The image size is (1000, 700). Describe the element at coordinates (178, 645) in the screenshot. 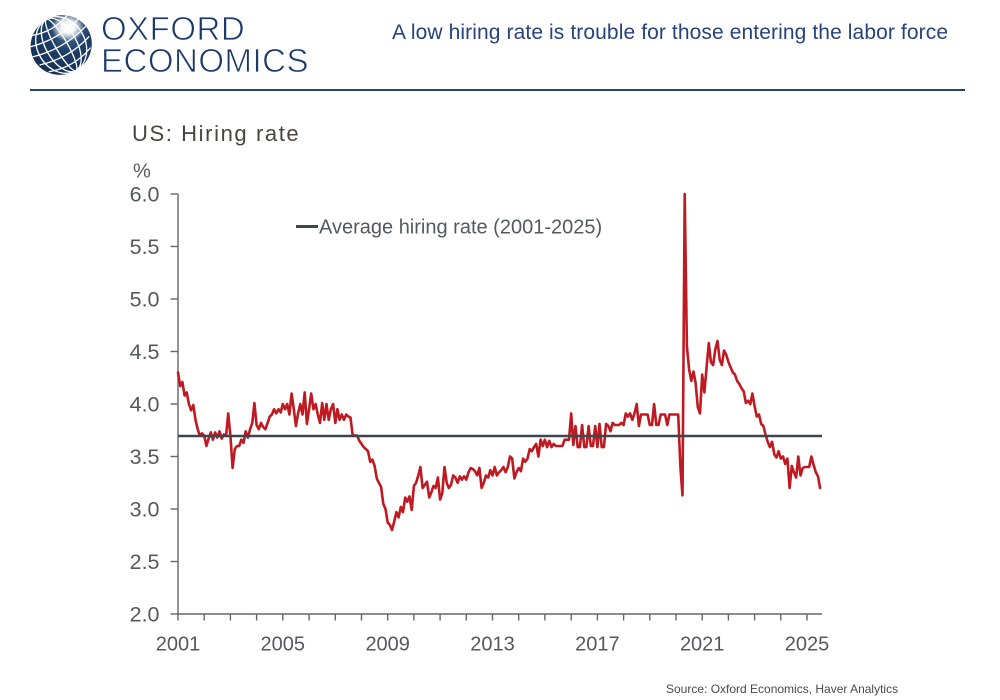

I see `svg-text: 2001` at that location.